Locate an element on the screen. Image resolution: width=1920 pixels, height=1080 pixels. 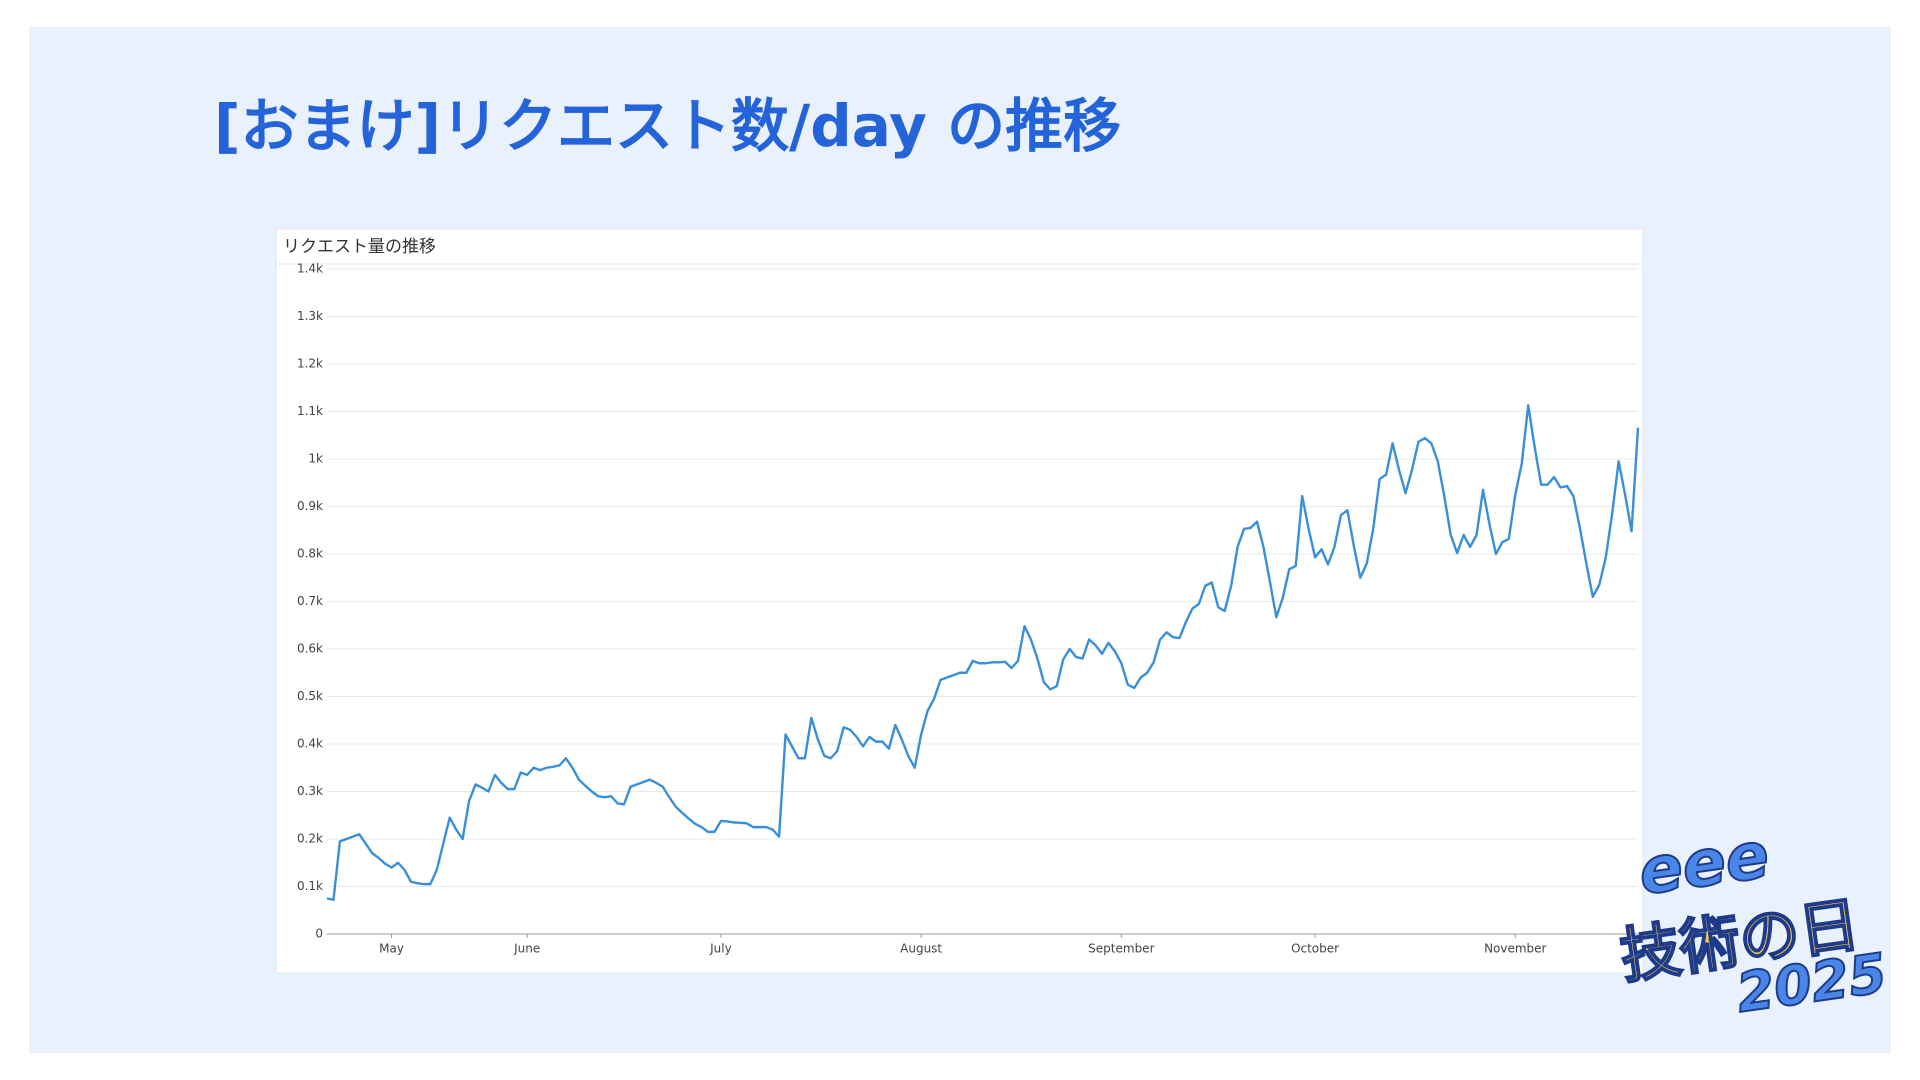
y-tick-label: 0.4k is located at coordinates (310, 744).